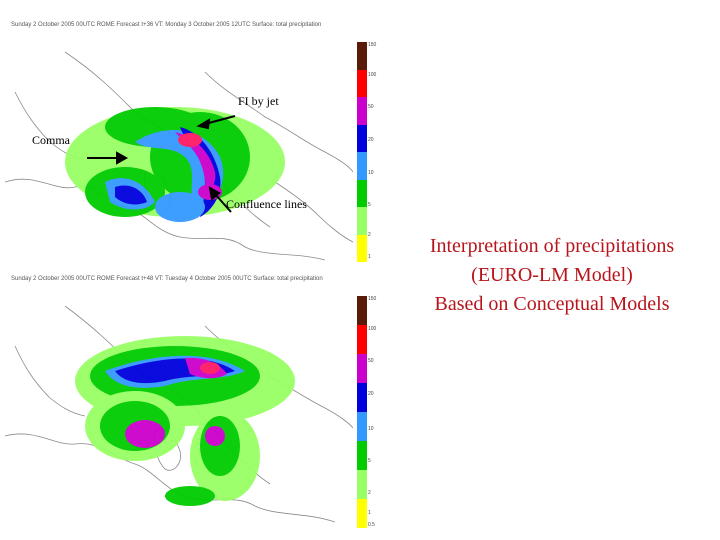 Image resolution: width=720 pixels, height=540 pixels. Describe the element at coordinates (371, 525) in the screenshot. I see `scale-tick: 0.5` at that location.